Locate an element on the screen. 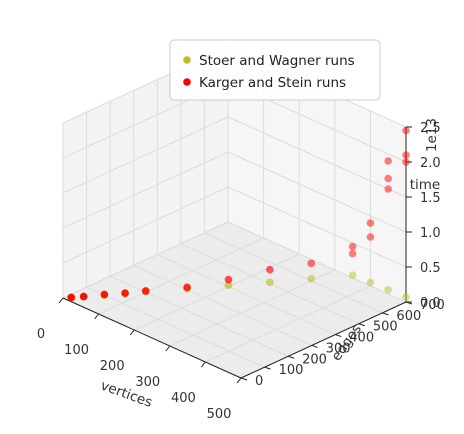 The width and height of the screenshot is (464, 434). z-tick-label: 0.5 is located at coordinates (430, 268).